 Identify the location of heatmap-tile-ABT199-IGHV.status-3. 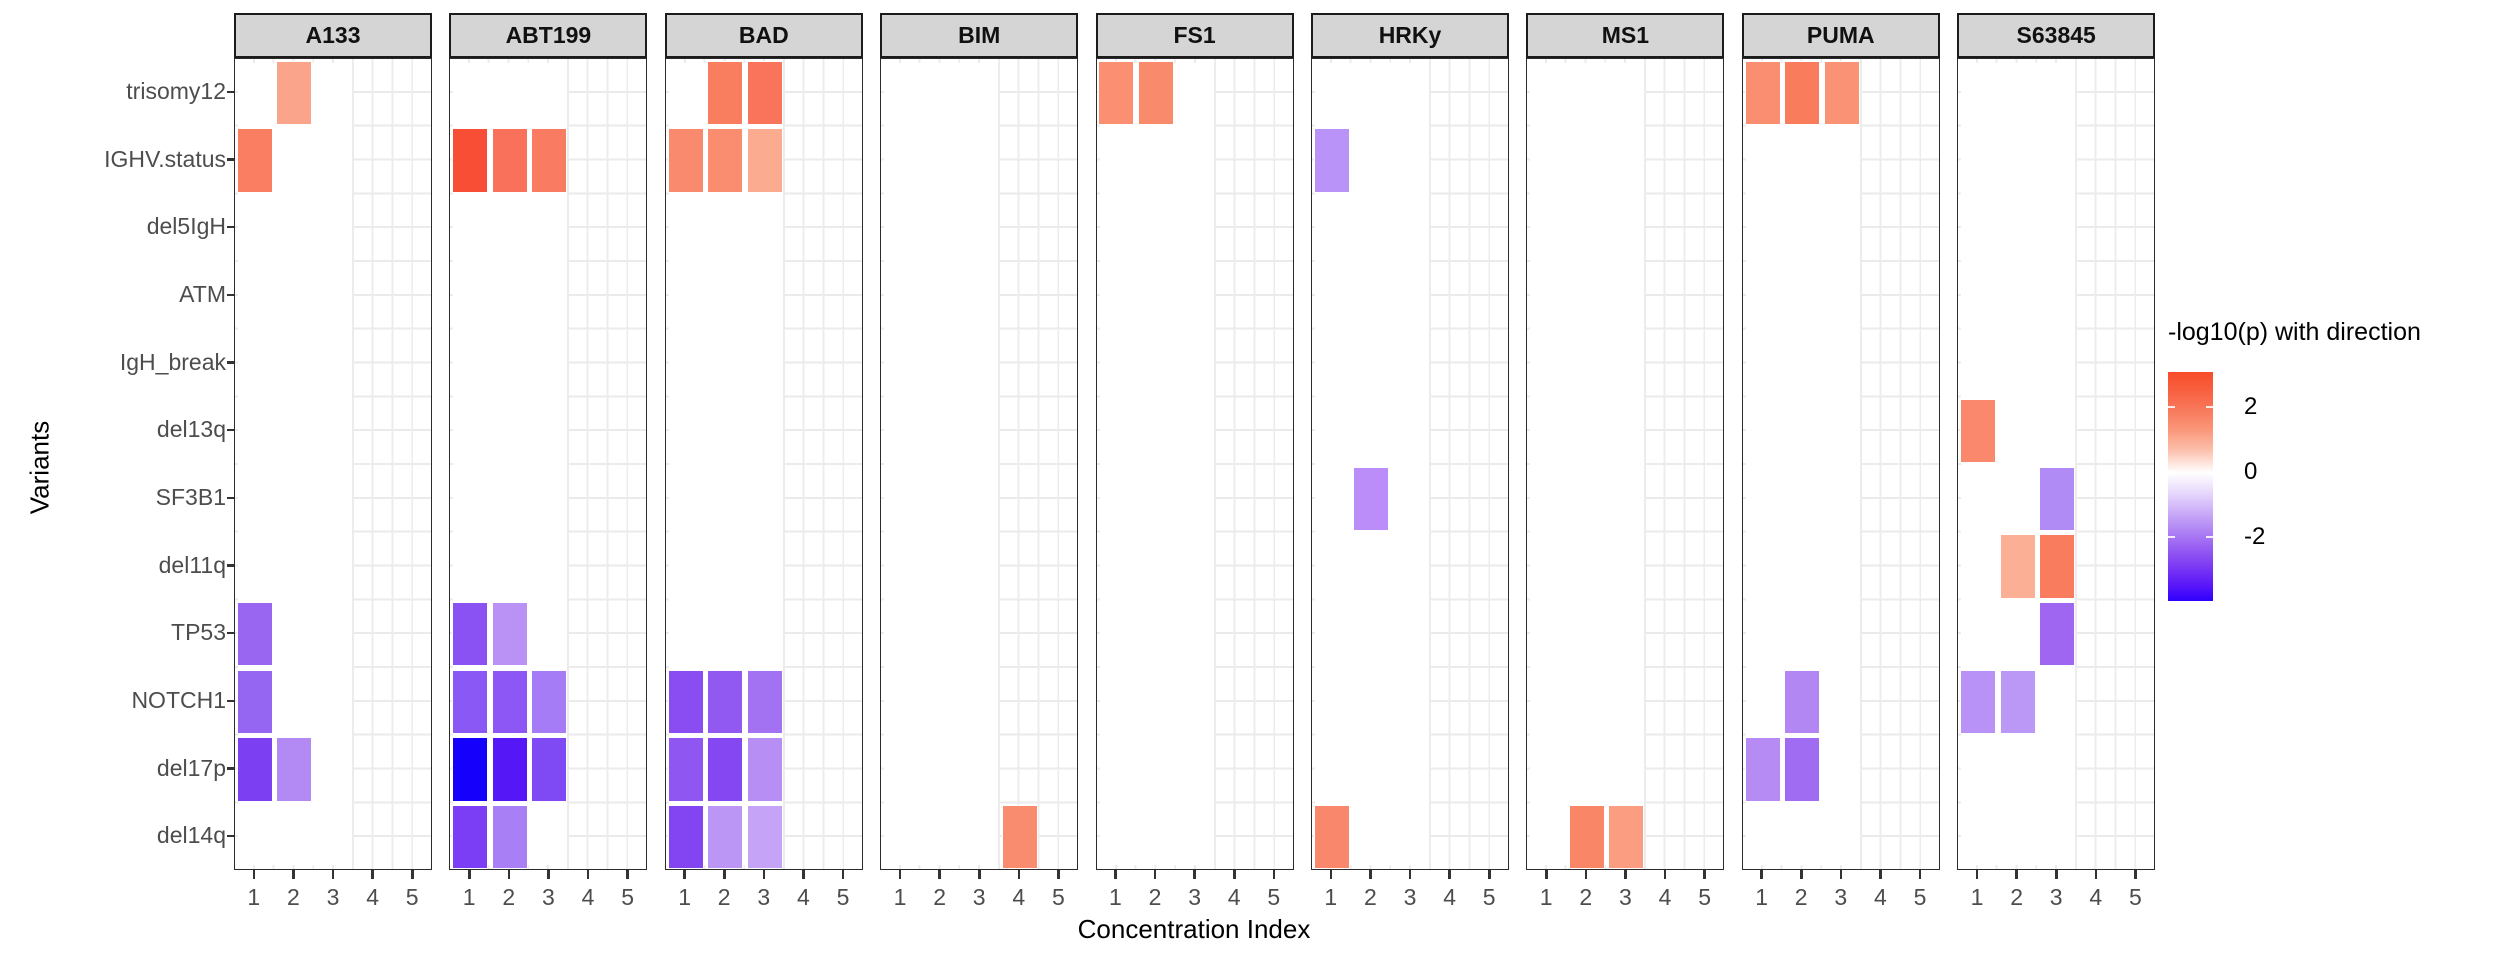
(549, 160).